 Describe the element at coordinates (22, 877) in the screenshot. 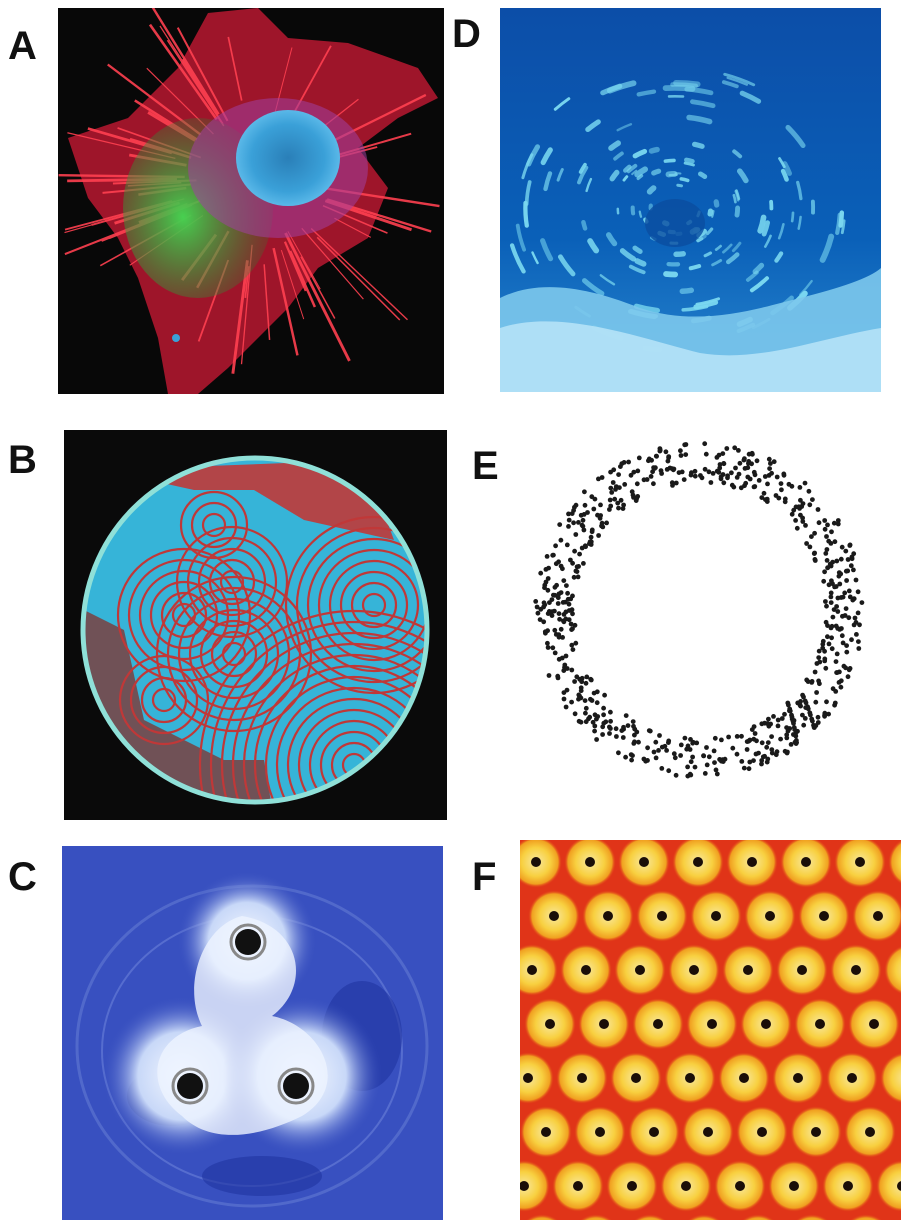

I see `panel-c-label: C` at that location.